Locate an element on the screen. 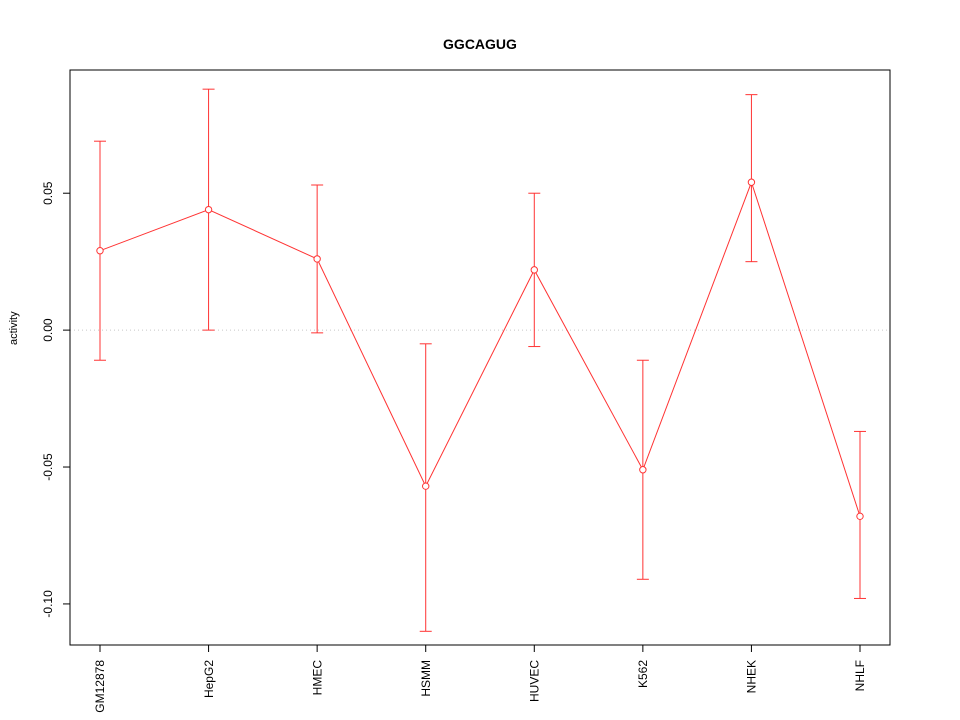 This screenshot has width=960, height=720. y-tick-label: -0.05 is located at coordinates (48, 467).